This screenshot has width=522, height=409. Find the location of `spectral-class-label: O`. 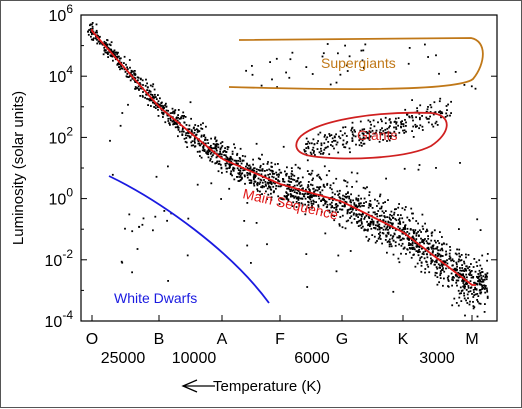

spectral-class-label: O is located at coordinates (92, 339).